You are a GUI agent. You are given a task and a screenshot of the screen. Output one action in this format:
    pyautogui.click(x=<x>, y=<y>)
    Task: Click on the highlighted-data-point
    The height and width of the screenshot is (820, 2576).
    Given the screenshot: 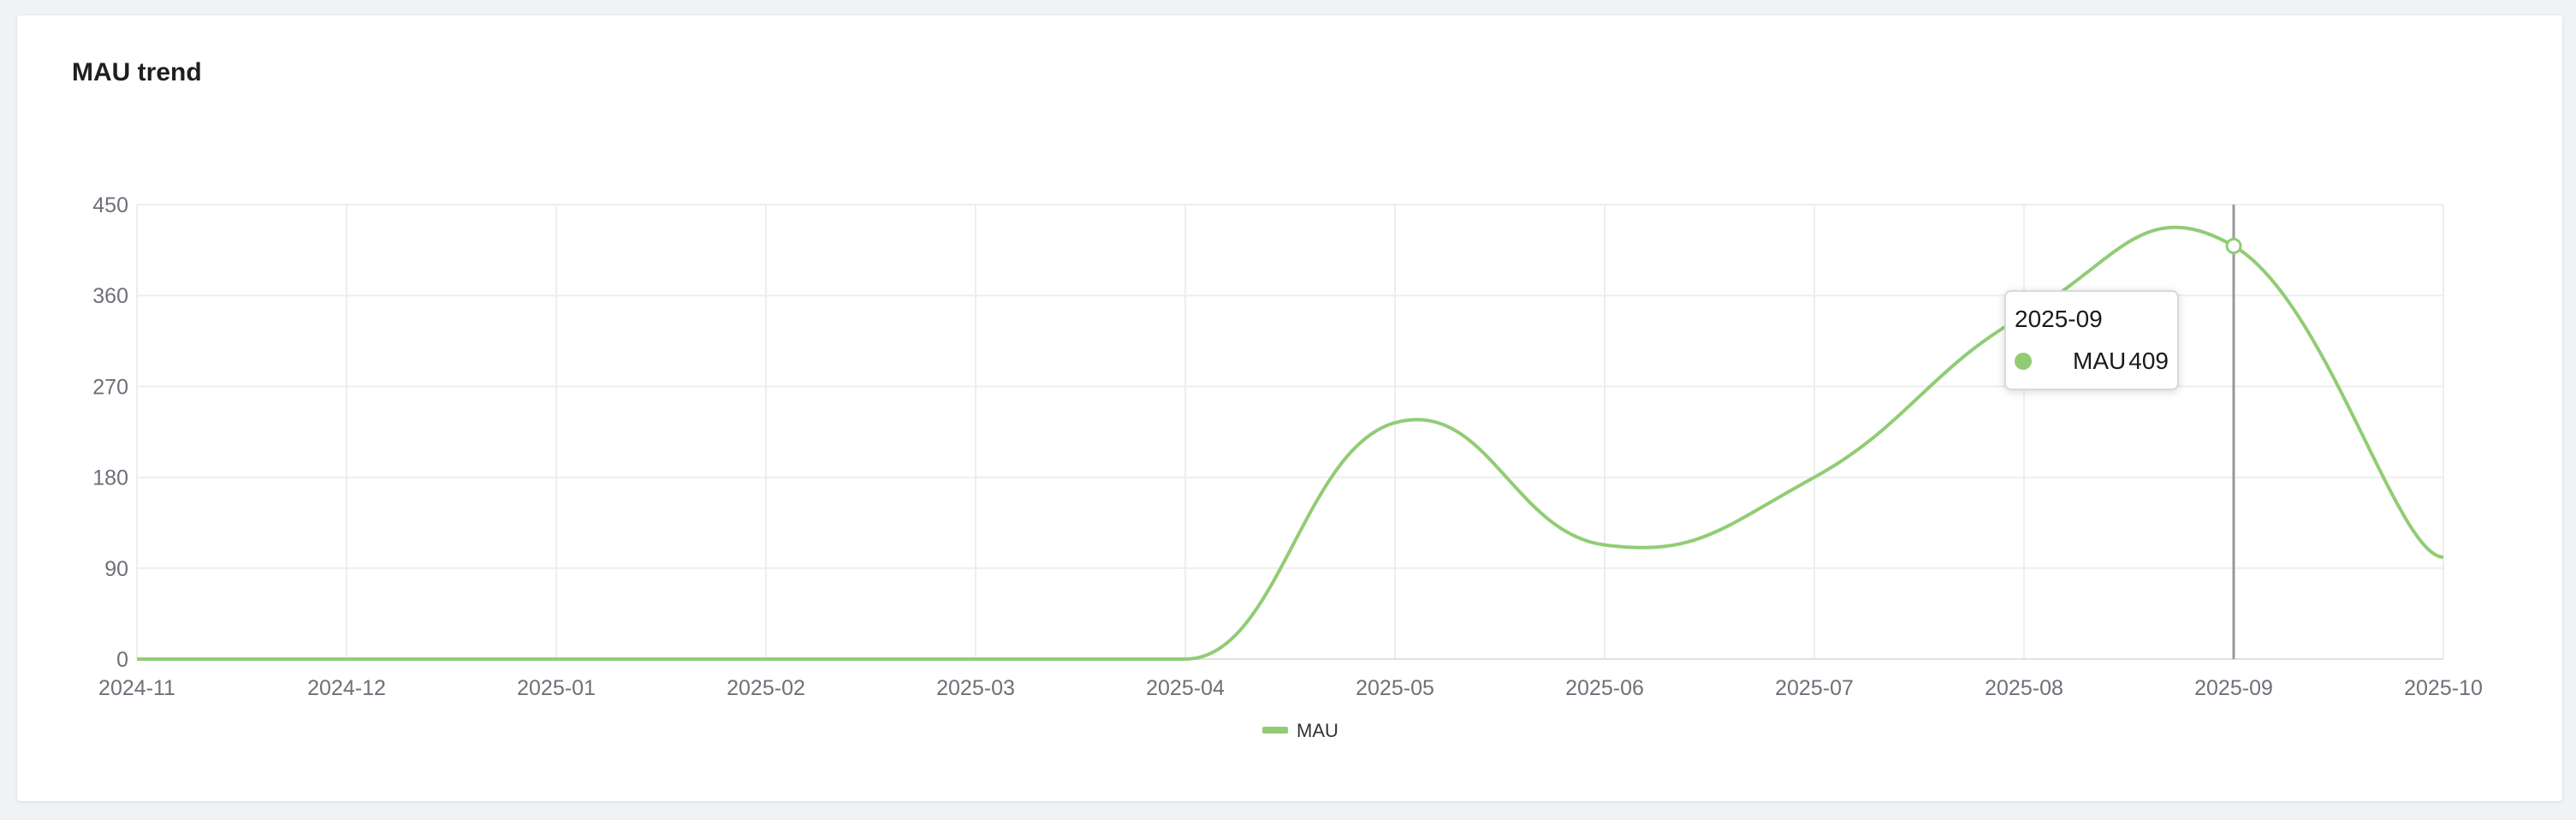 What is the action you would take?
    pyautogui.click(x=2233, y=245)
    